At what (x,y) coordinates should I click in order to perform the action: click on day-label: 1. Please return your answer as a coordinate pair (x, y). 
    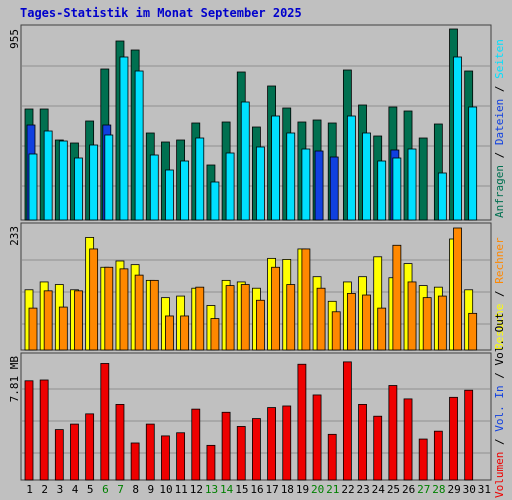
    Looking at the image, I should click on (29, 489).